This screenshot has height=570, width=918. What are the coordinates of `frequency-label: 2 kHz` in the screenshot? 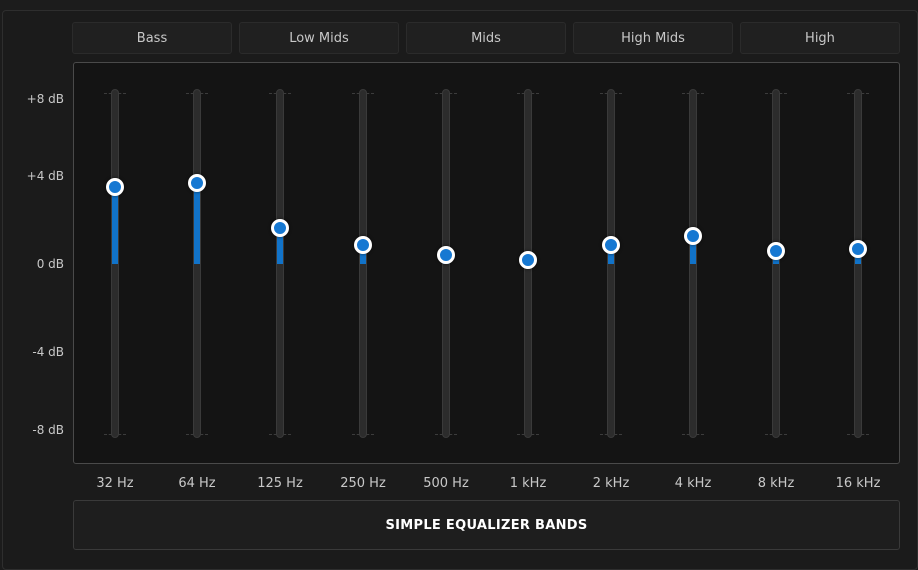 It's located at (611, 483).